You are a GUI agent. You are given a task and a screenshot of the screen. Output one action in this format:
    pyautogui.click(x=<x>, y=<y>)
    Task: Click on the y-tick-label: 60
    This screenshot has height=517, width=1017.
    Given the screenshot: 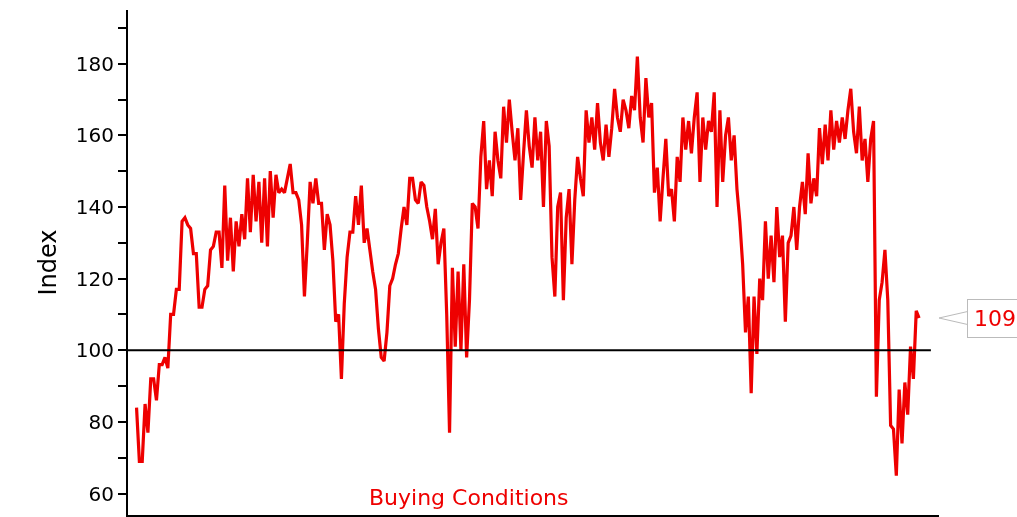 What is the action you would take?
    pyautogui.click(x=101, y=493)
    